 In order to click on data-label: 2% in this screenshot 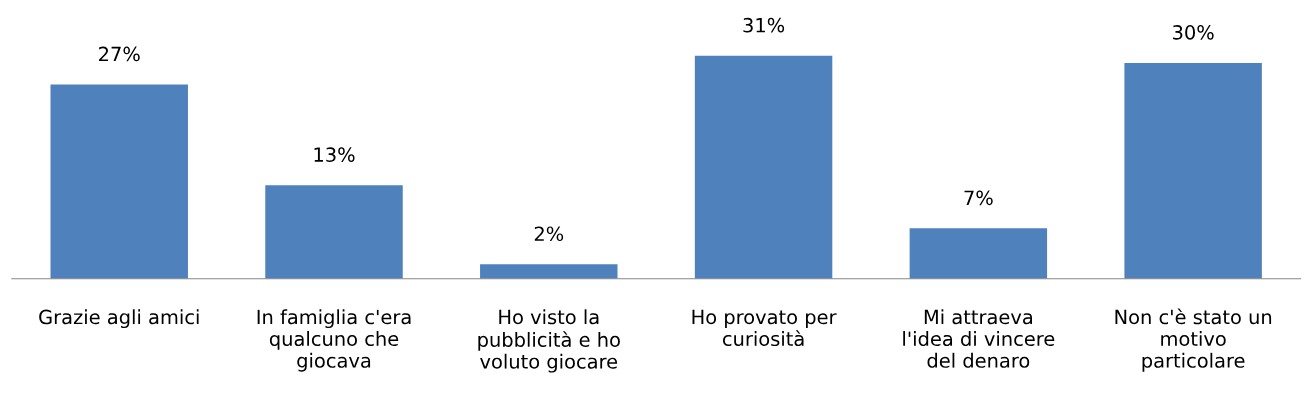, I will do `click(549, 234)`.